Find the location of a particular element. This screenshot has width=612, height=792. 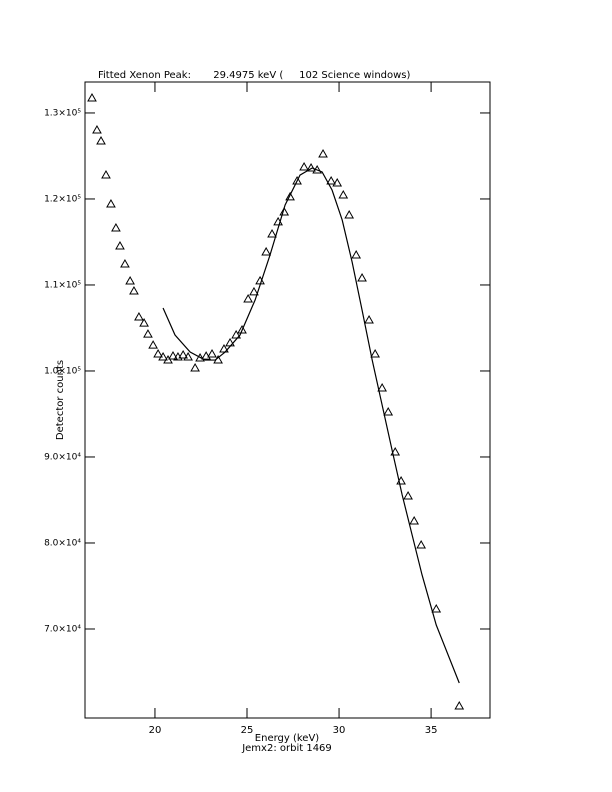

x-tick-label: 30 is located at coordinates (339, 730).